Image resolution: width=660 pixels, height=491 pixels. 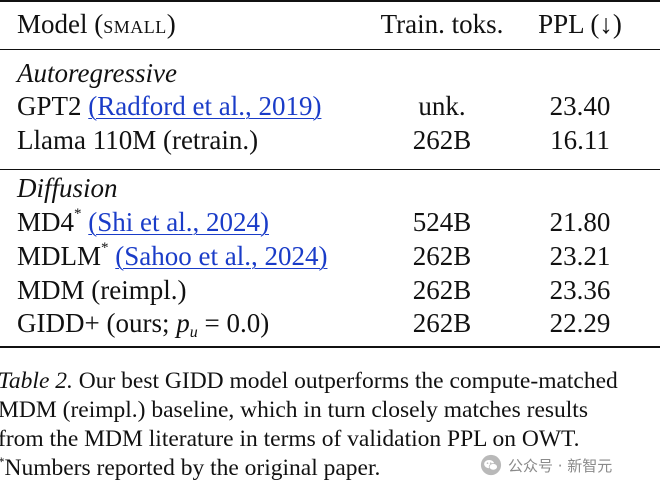 I want to click on model-name: GPT2 (Radford et al., 2019), so click(x=169, y=106).